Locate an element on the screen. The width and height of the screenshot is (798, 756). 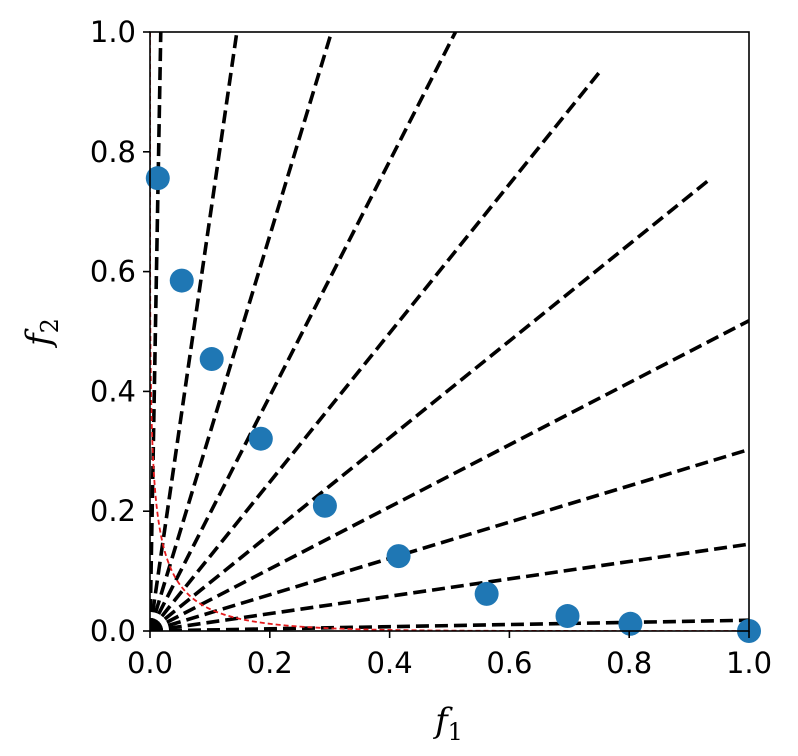
y-tick-label: 0.2 is located at coordinates (113, 511).